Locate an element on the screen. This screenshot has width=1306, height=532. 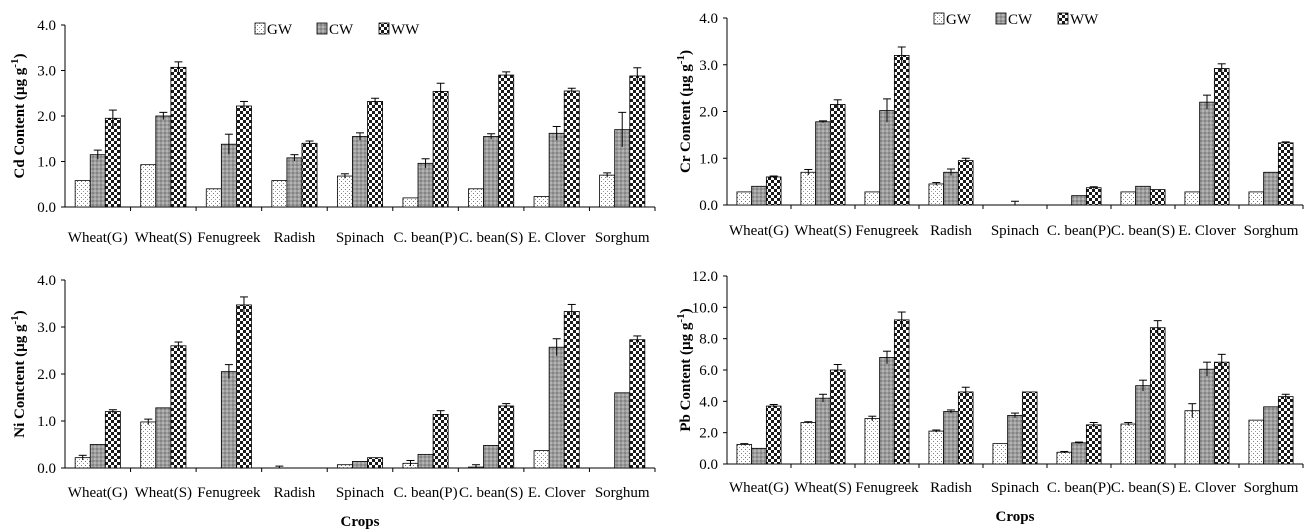
y-tick-label: 12.0 is located at coordinates (705, 277).